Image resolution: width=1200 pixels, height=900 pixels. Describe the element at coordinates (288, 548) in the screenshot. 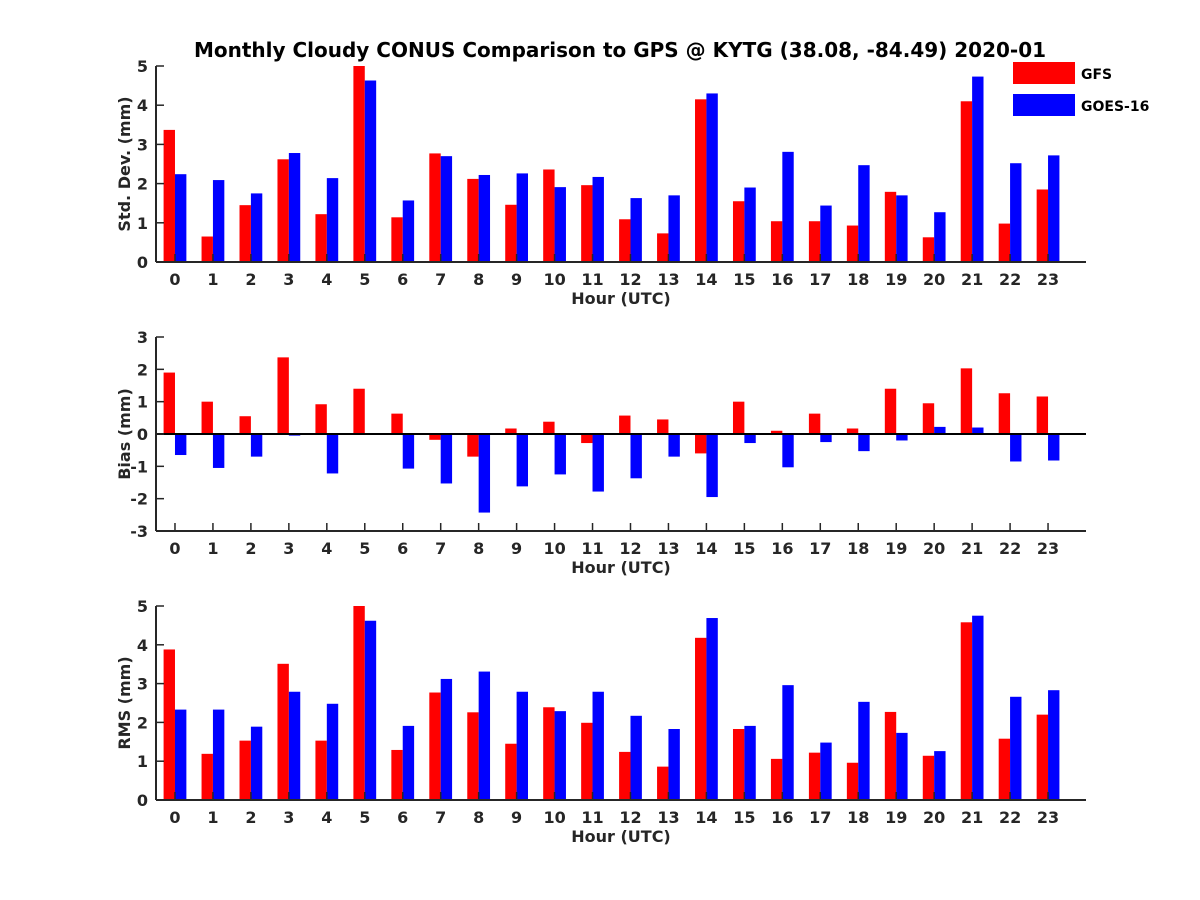

I see `x-tick-label: 3` at that location.